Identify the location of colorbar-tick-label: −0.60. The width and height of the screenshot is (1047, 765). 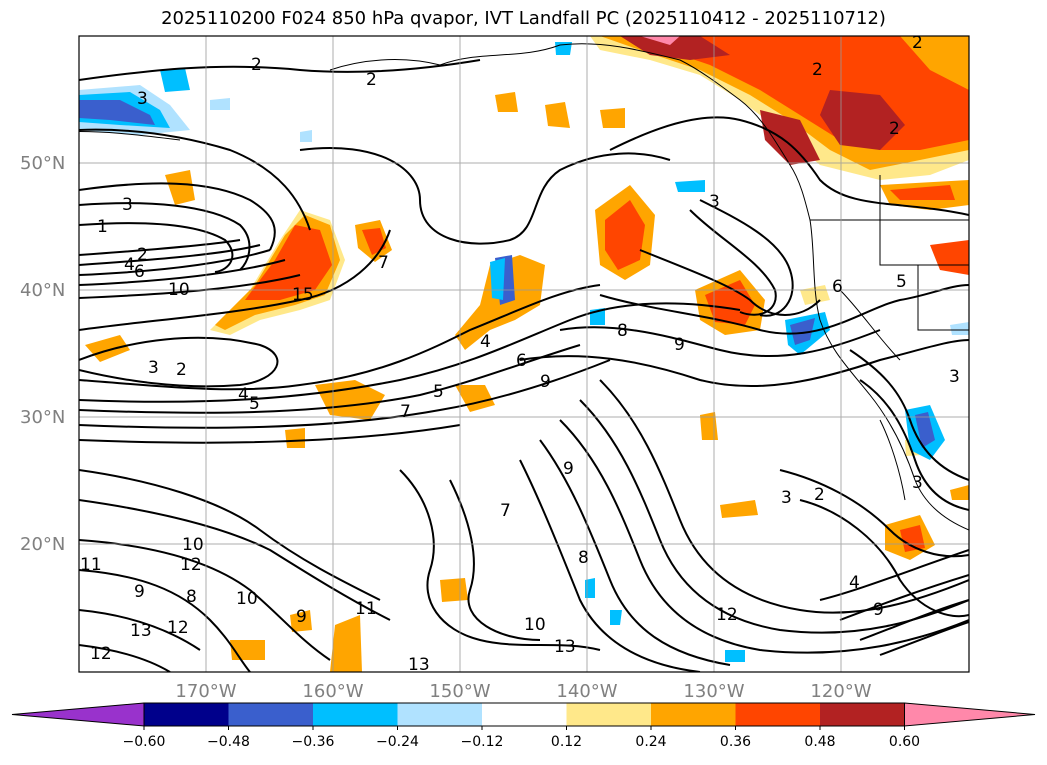
(144, 742).